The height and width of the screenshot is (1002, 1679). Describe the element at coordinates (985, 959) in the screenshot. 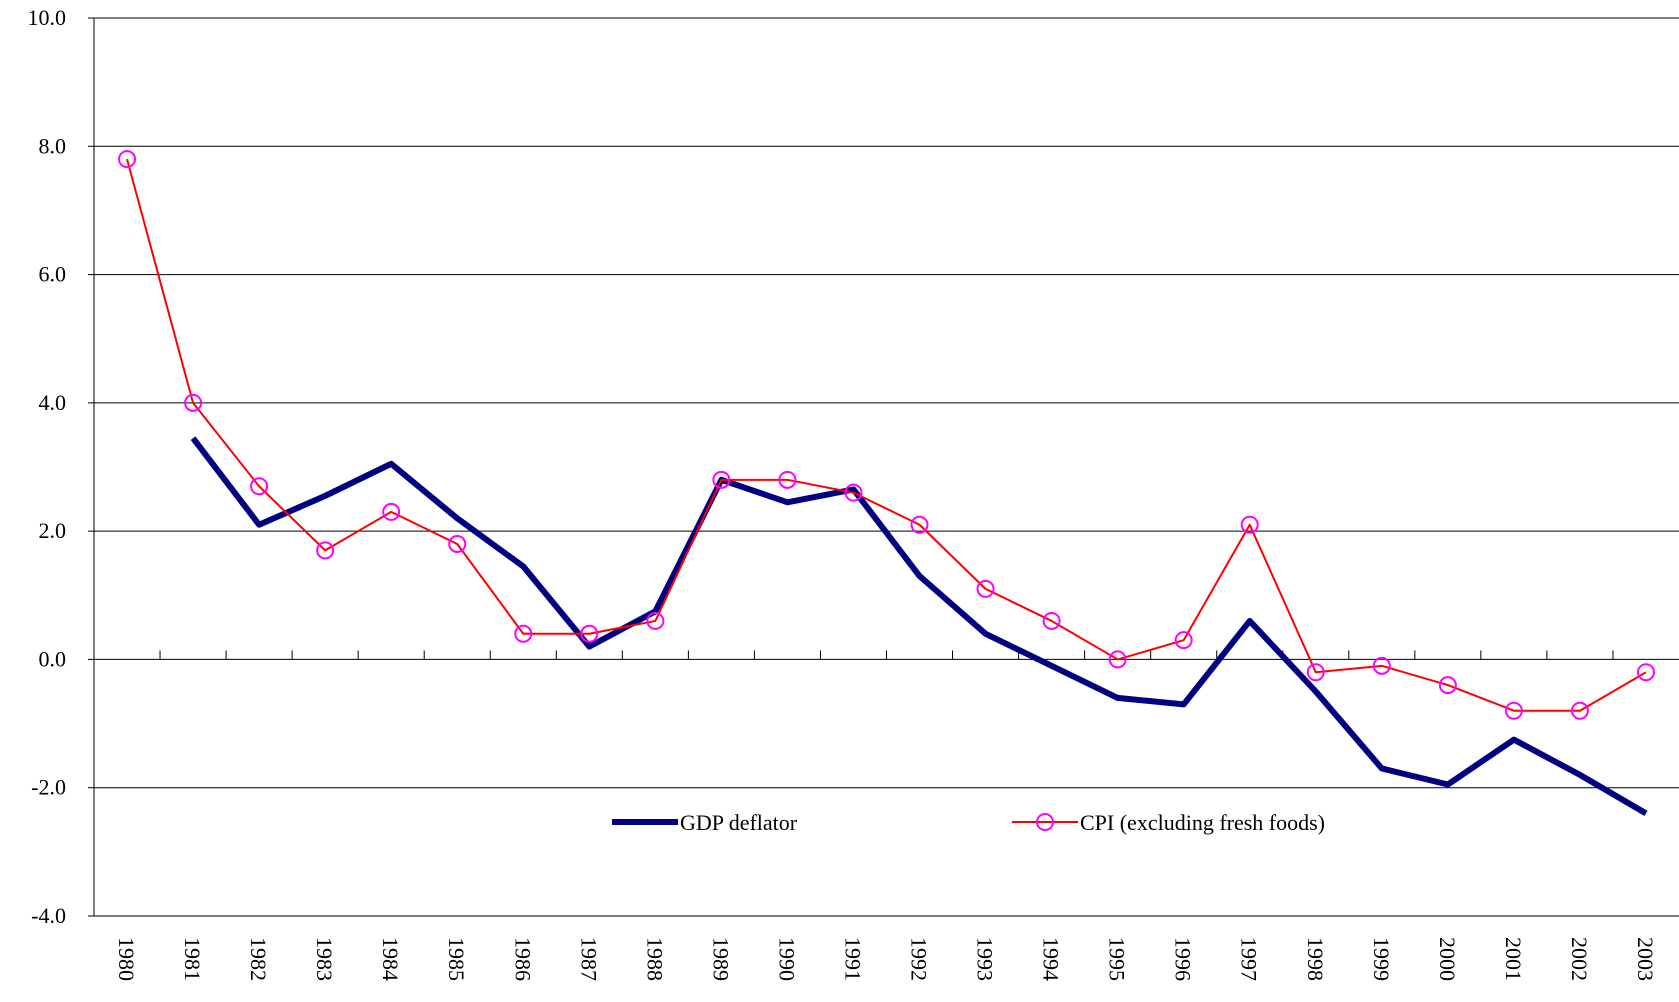

I see `x-tick-label: 1993` at that location.